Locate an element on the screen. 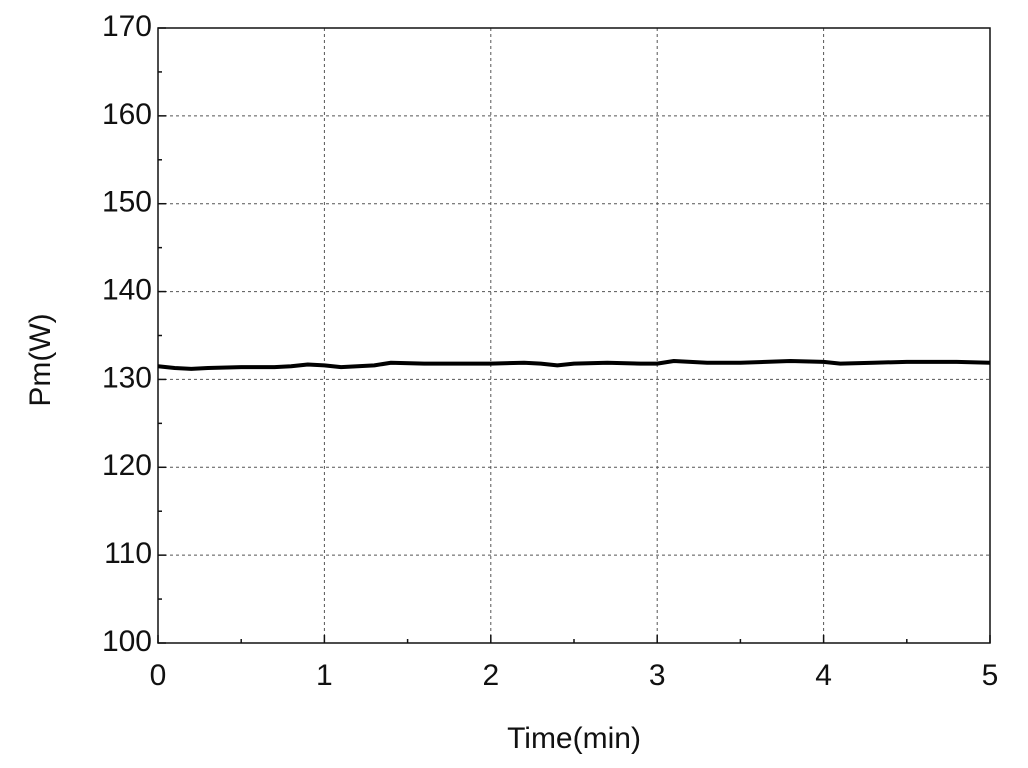  y-tick-label: 130 is located at coordinates (127, 377).